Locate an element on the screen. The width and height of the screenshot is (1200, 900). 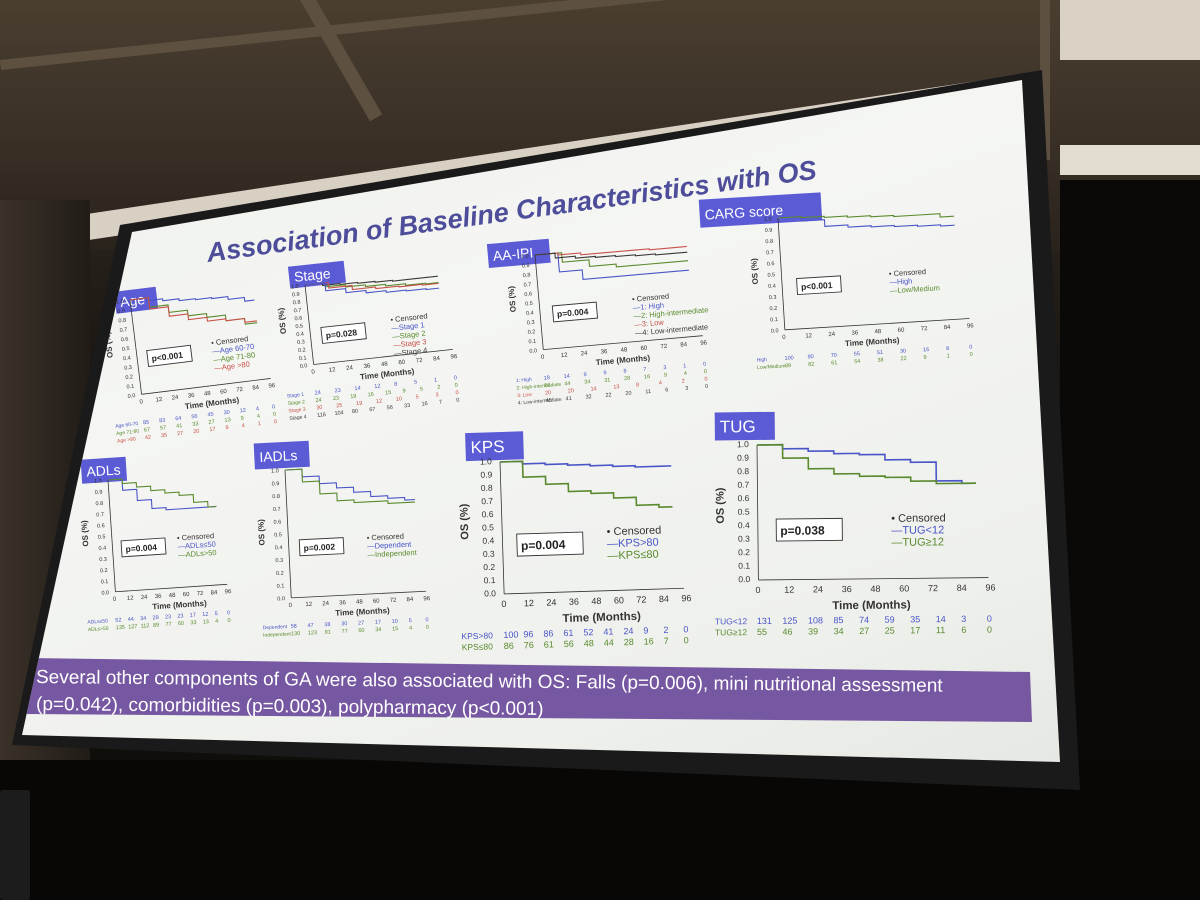
x-tick-label: 84 is located at coordinates (215, 593).